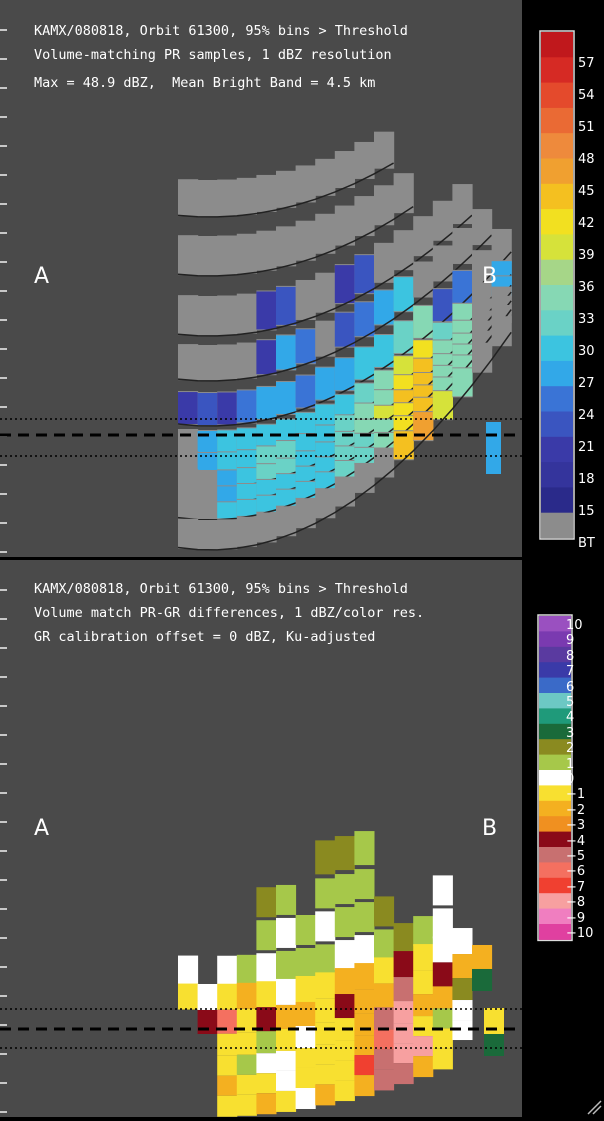  Describe the element at coordinates (586, 351) in the screenshot. I see `colorbar-tick-label: 30` at that location.